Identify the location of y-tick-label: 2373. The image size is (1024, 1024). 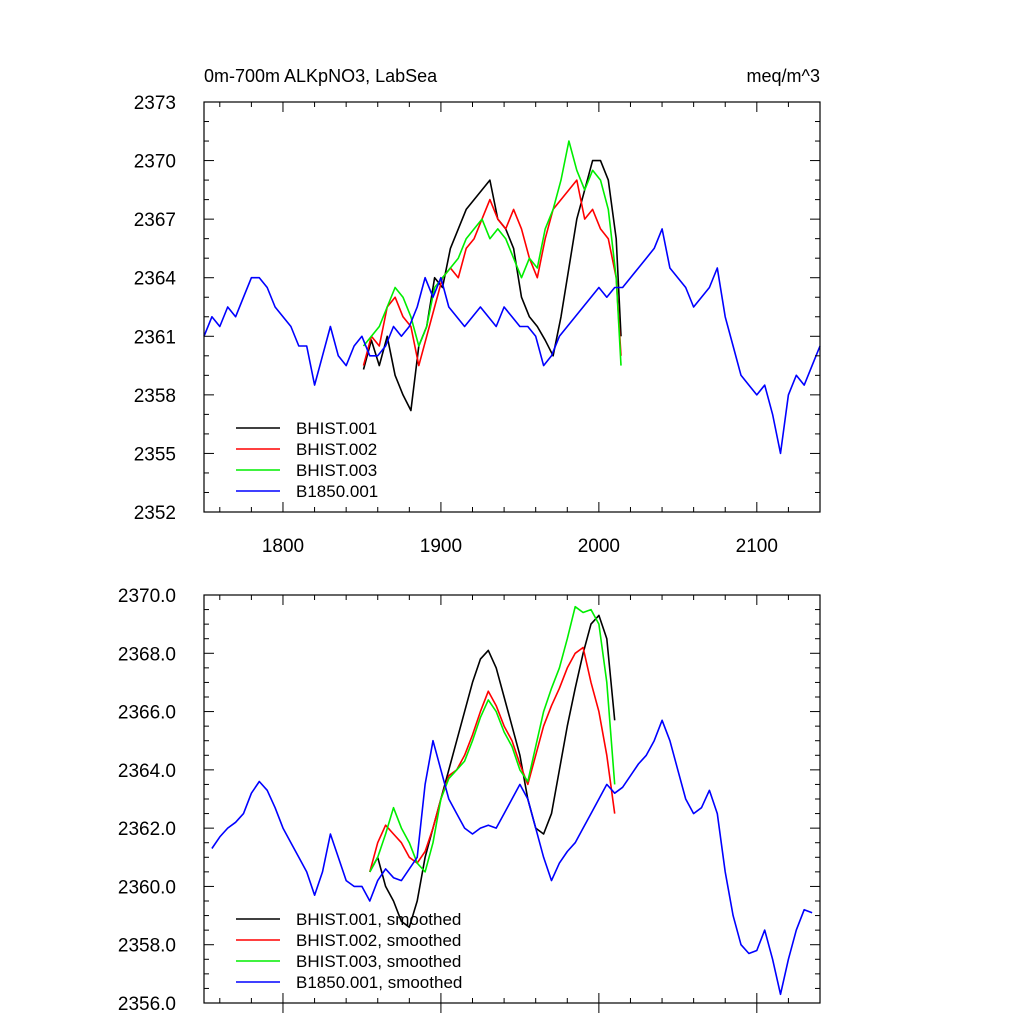
(155, 103).